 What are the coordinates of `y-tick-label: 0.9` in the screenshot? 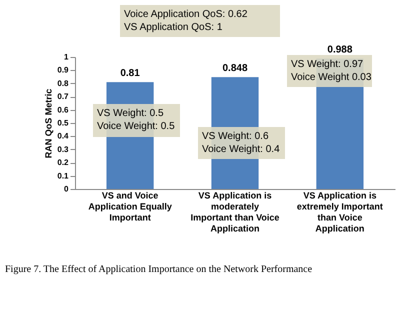 It's located at (63, 70).